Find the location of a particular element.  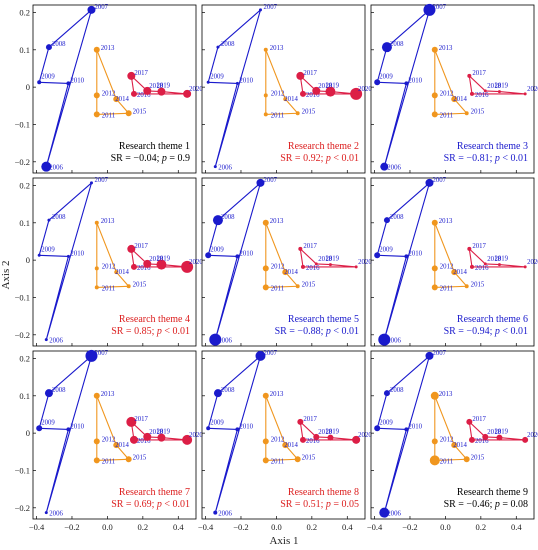

year-label: 2007 is located at coordinates (439, 180).